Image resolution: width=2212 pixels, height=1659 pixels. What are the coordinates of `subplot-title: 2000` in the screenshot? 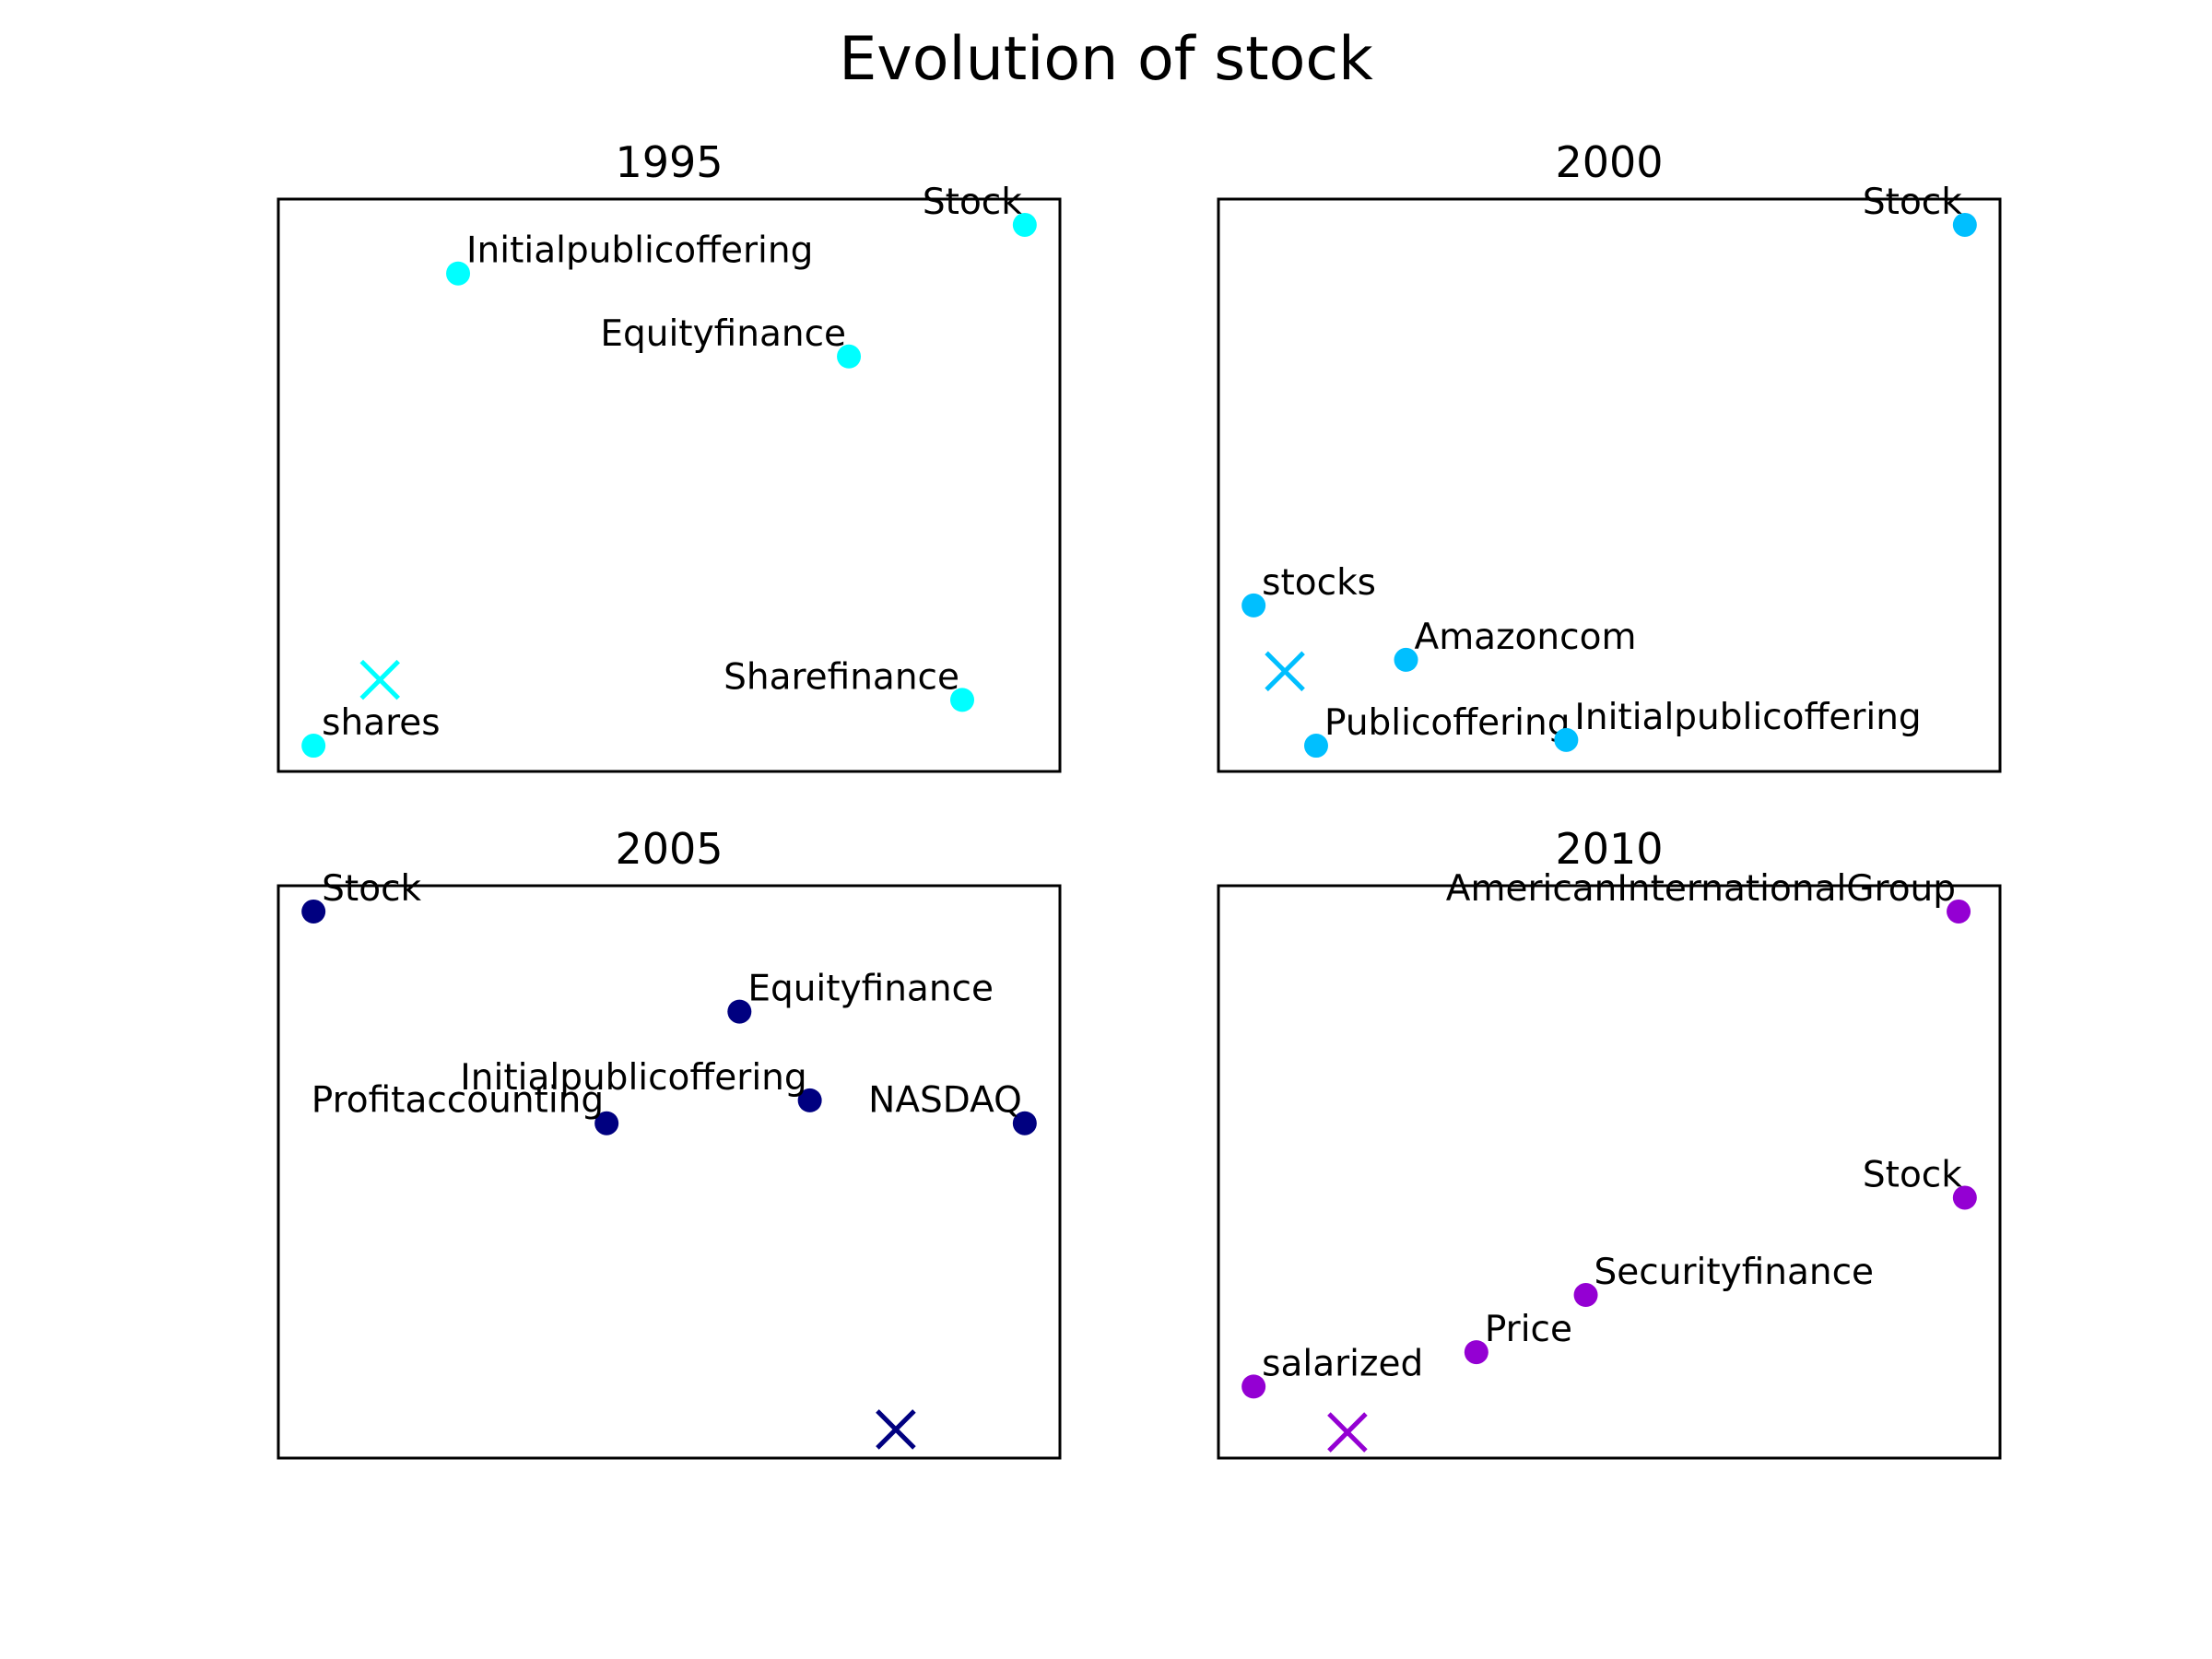 It's located at (1609, 162).